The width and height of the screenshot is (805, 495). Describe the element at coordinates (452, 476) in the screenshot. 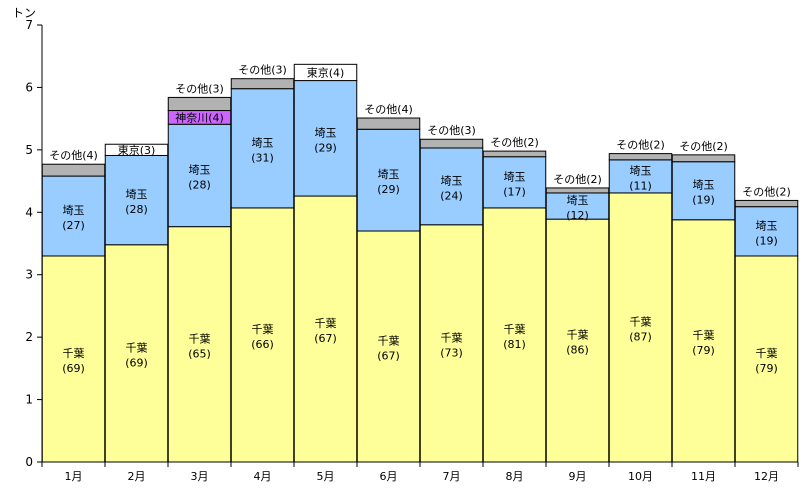

I see `x-tick-label: 7月` at that location.